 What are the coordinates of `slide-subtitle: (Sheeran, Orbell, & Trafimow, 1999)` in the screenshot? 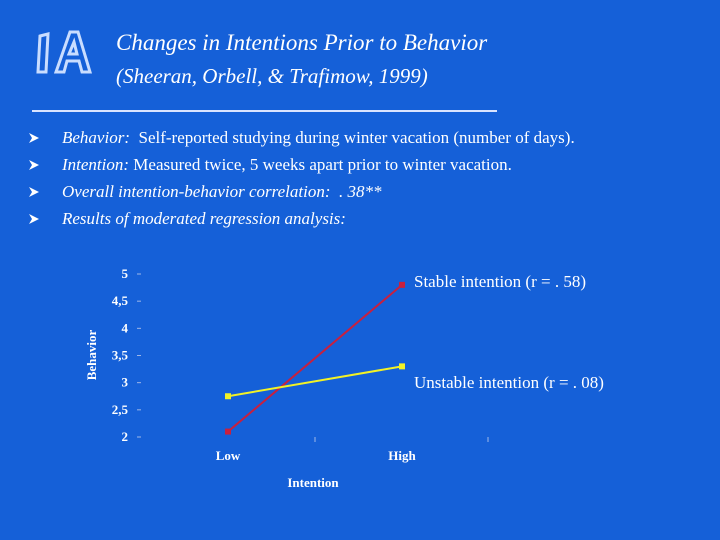 It's located at (272, 76).